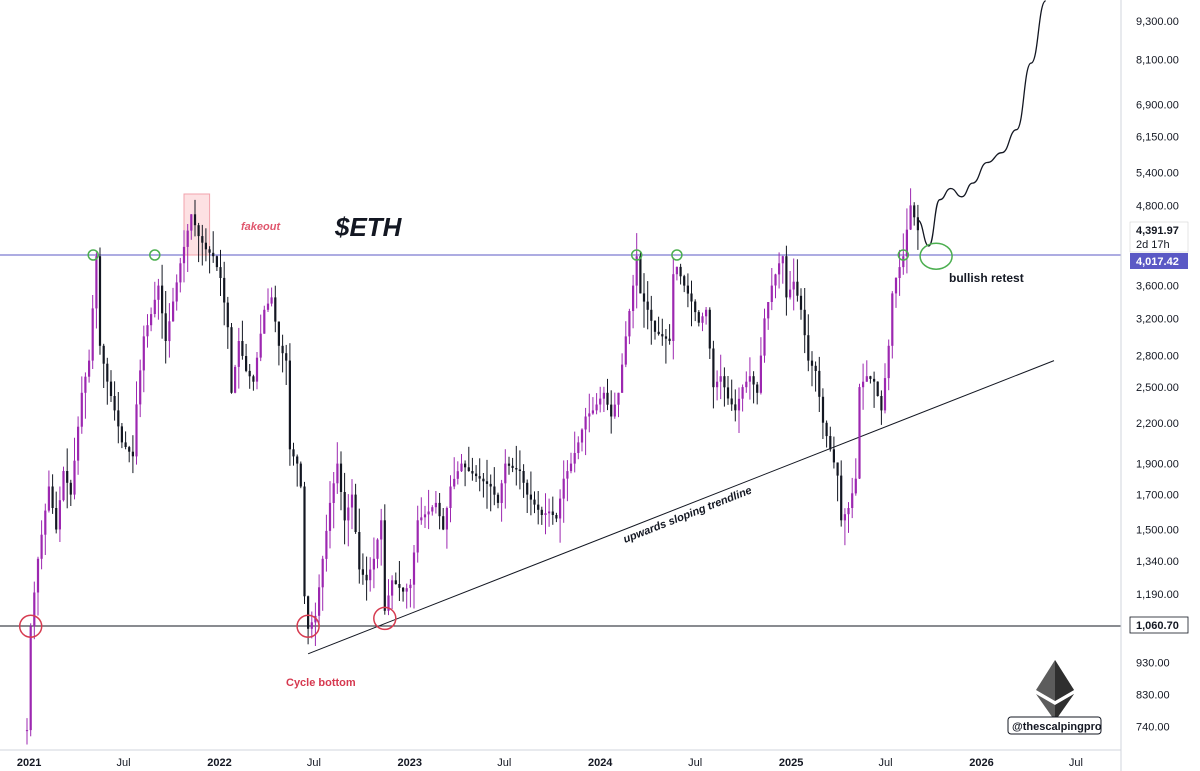  What do you see at coordinates (1157, 22) in the screenshot?
I see `price-tick-label: 9,300.00` at bounding box center [1157, 22].